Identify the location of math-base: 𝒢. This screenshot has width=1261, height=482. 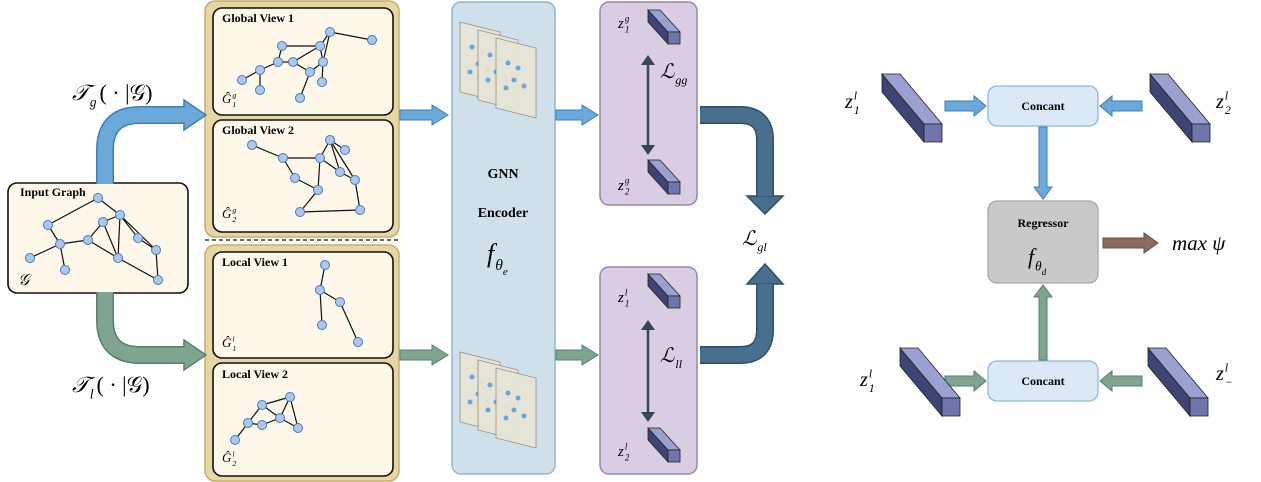
(25, 280).